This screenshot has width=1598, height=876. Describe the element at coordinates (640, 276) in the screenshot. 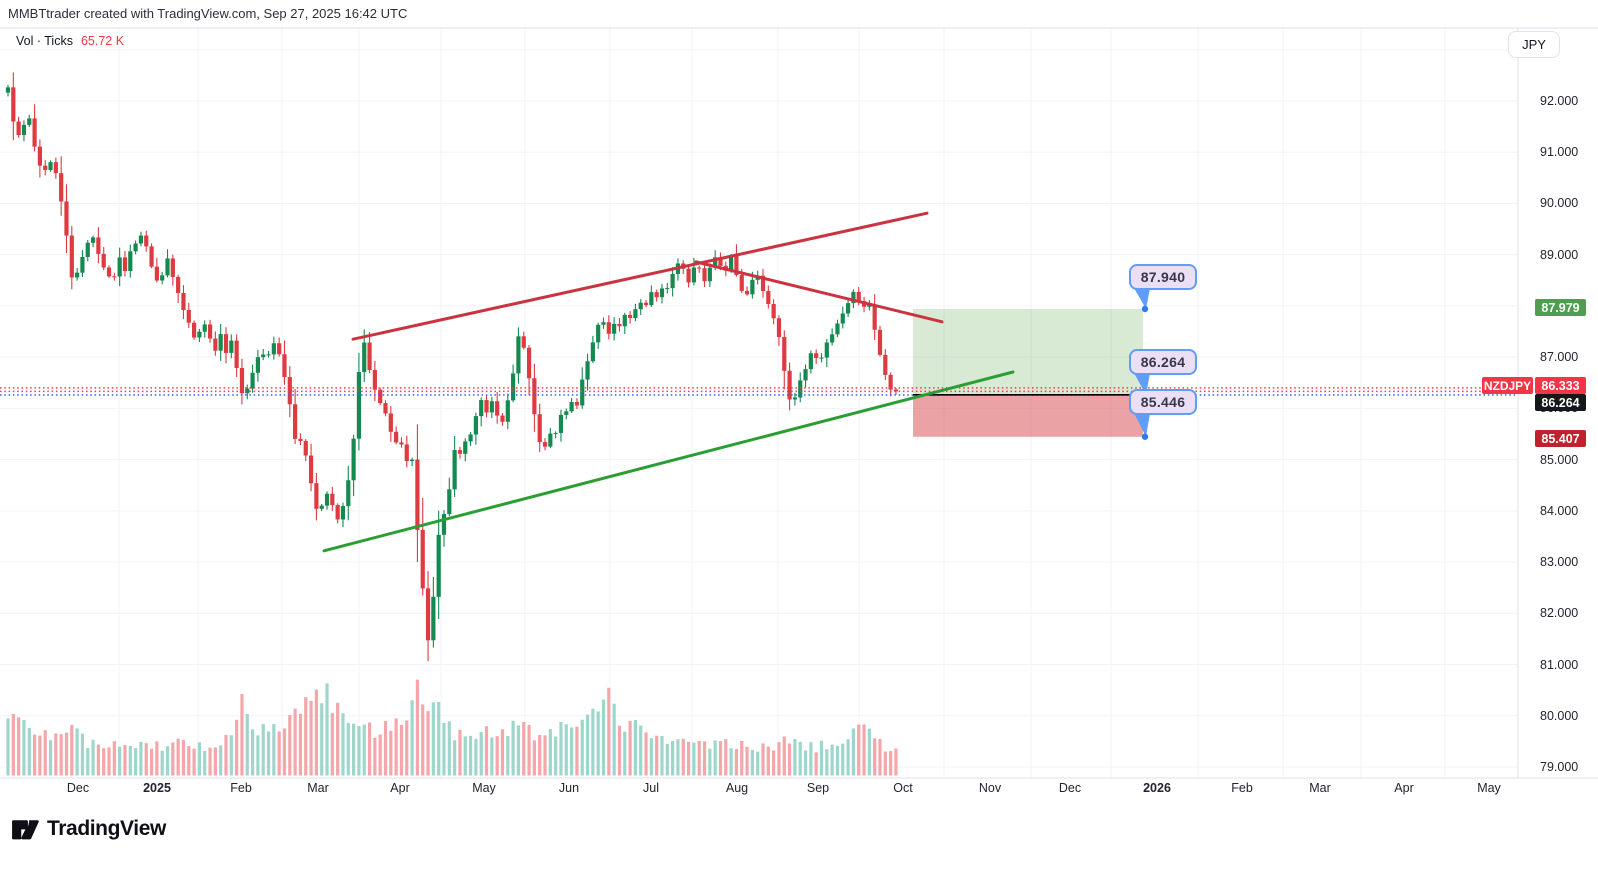

I see `trendline-rising-resistance` at that location.